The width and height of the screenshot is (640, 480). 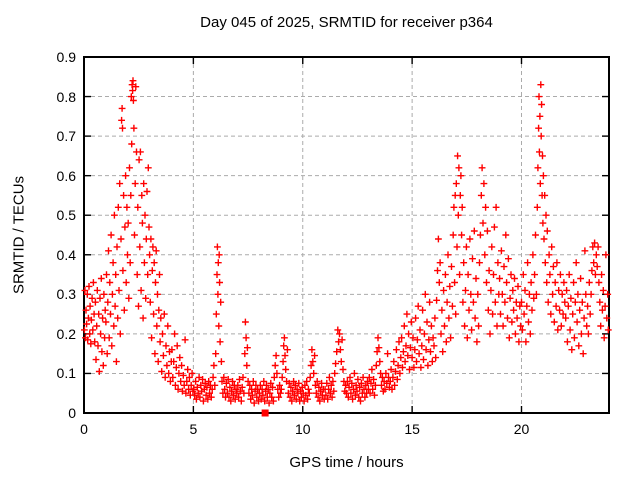 What do you see at coordinates (72, 413) in the screenshot?
I see `y-tick-label: 0` at bounding box center [72, 413].